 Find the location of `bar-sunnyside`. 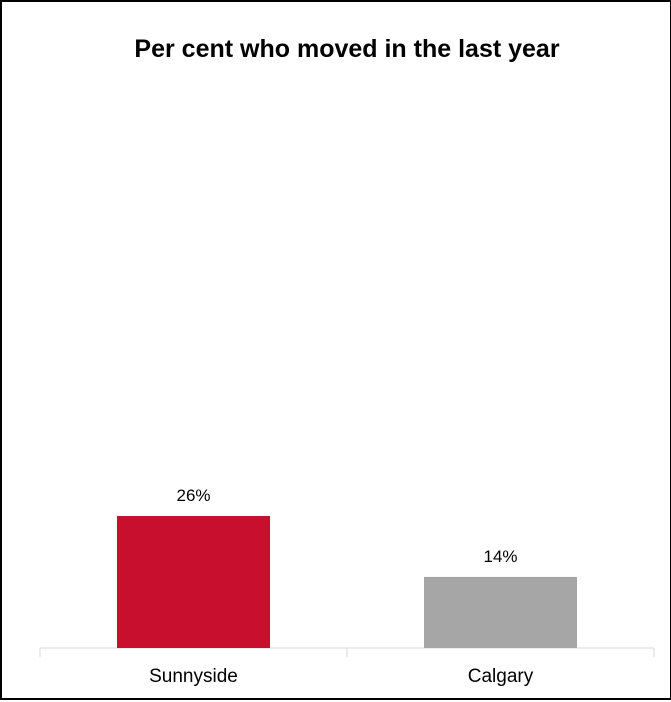

bar-sunnyside is located at coordinates (193, 582).